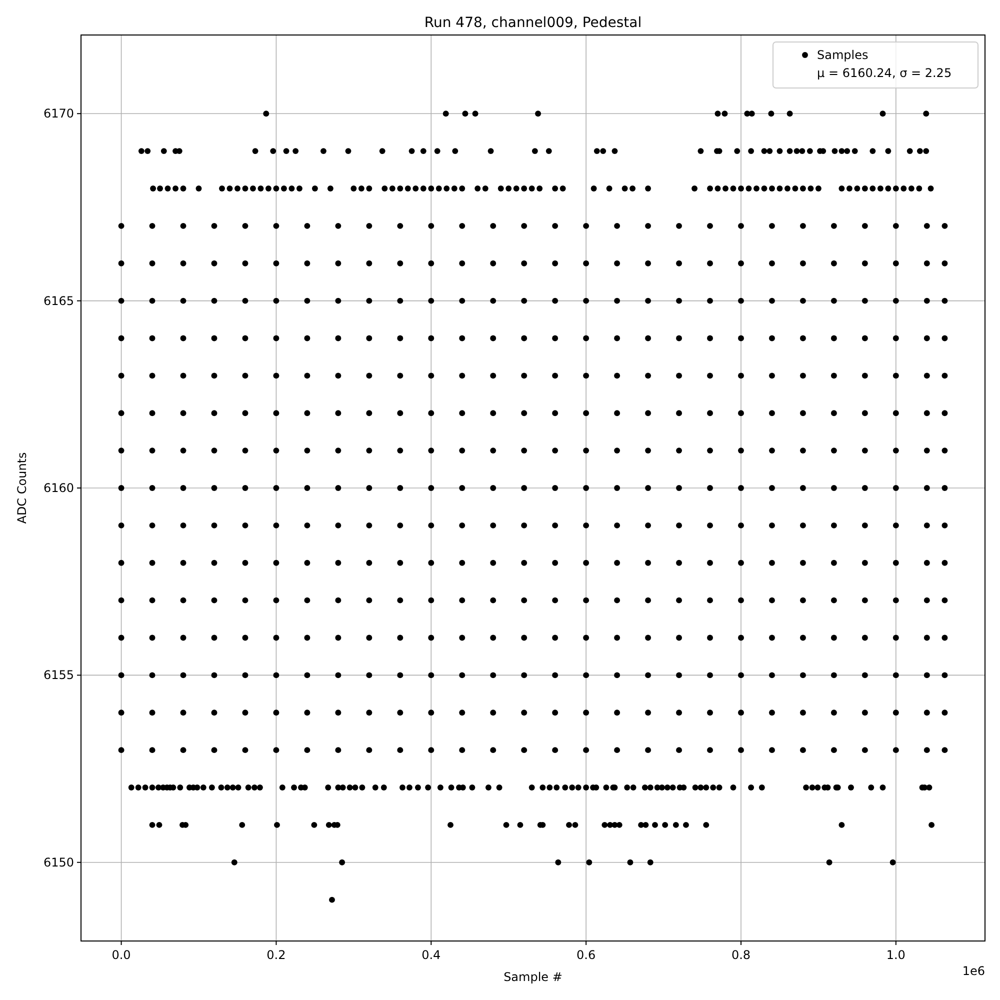 Image resolution: width=1000 pixels, height=1000 pixels. I want to click on x-tick-label: 0.0, so click(121, 955).